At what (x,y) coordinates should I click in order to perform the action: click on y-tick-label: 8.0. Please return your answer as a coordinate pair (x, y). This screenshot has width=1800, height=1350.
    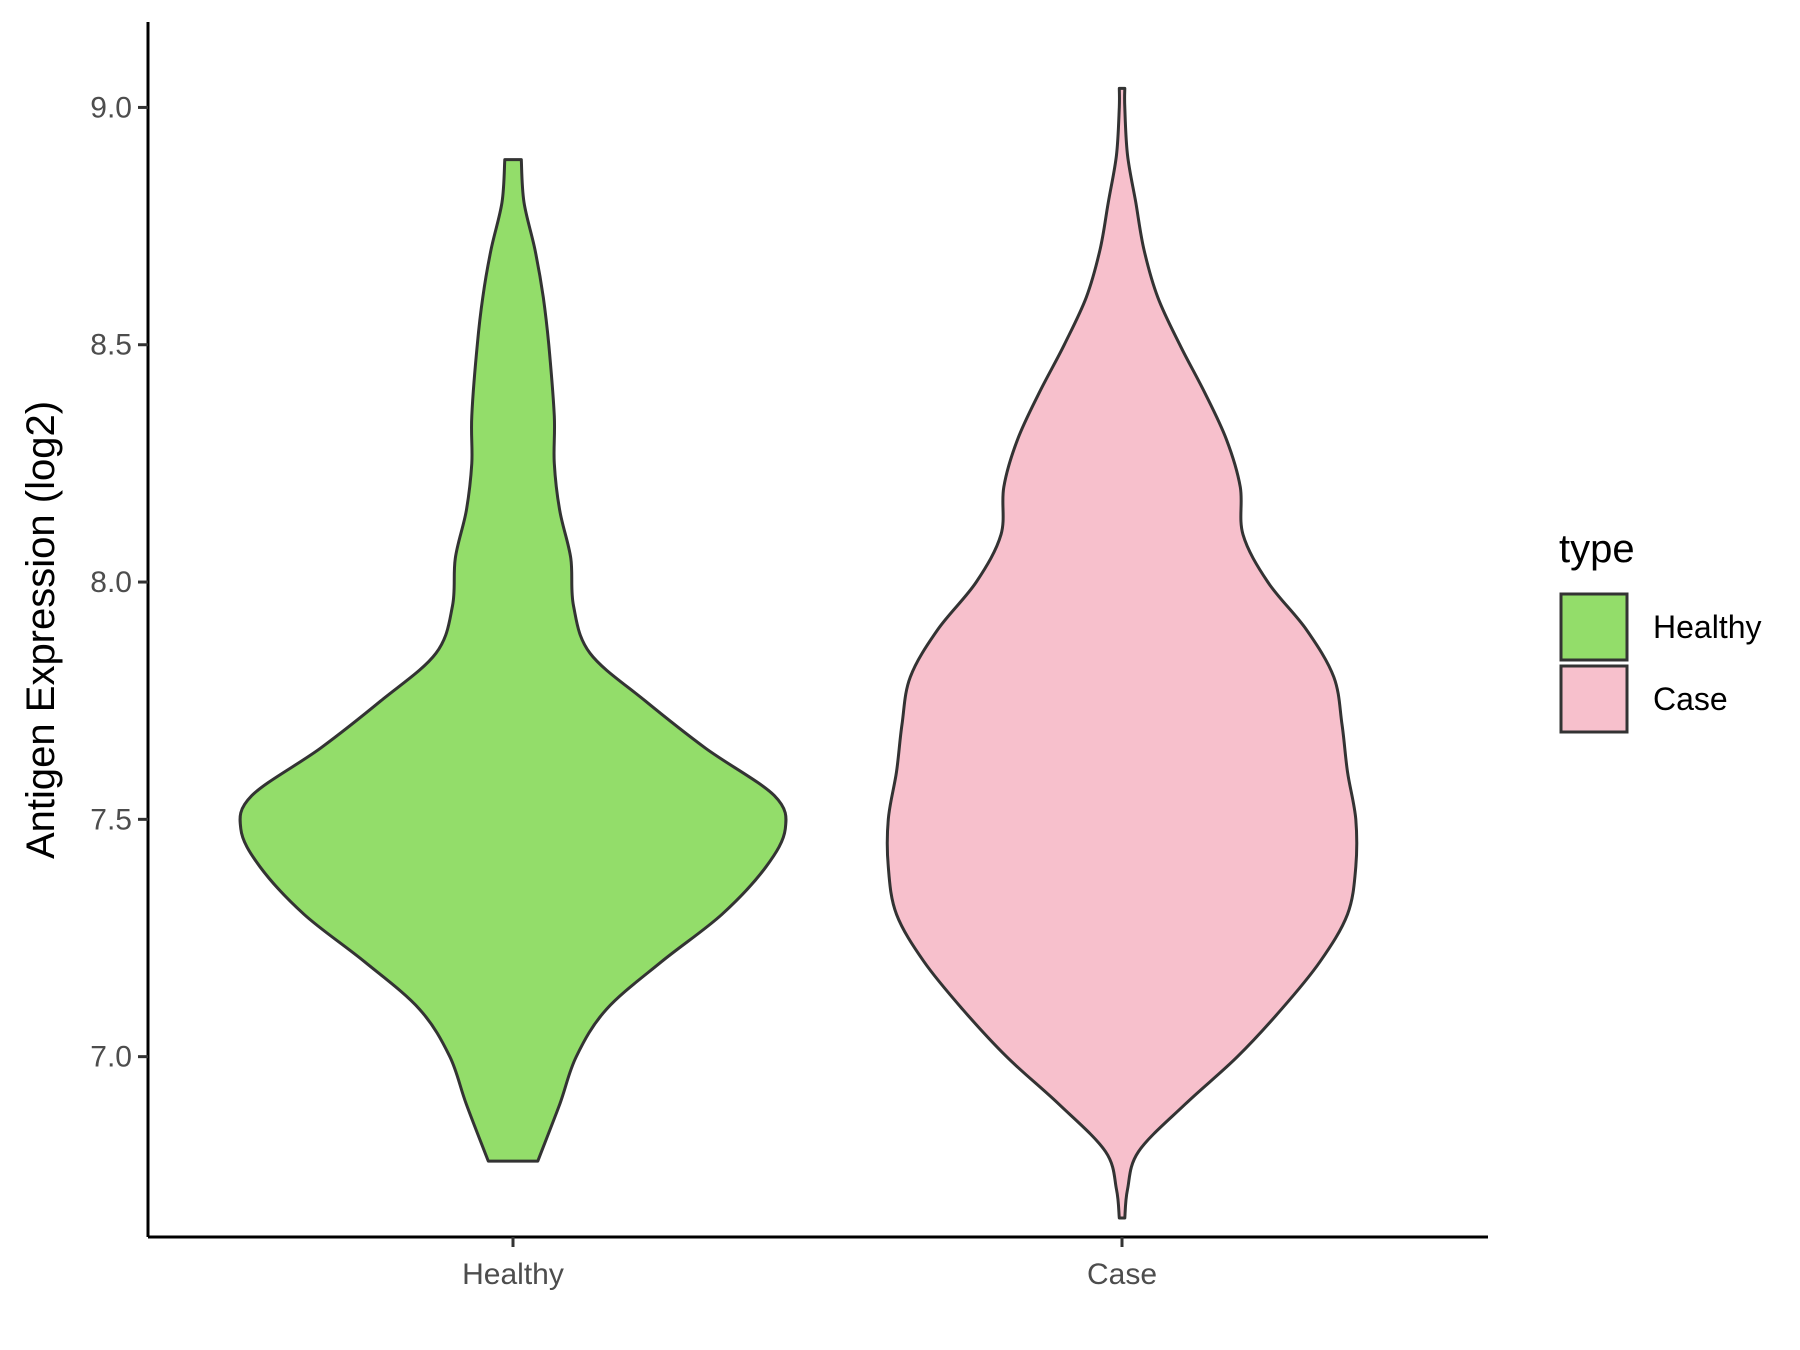
    Looking at the image, I should click on (111, 582).